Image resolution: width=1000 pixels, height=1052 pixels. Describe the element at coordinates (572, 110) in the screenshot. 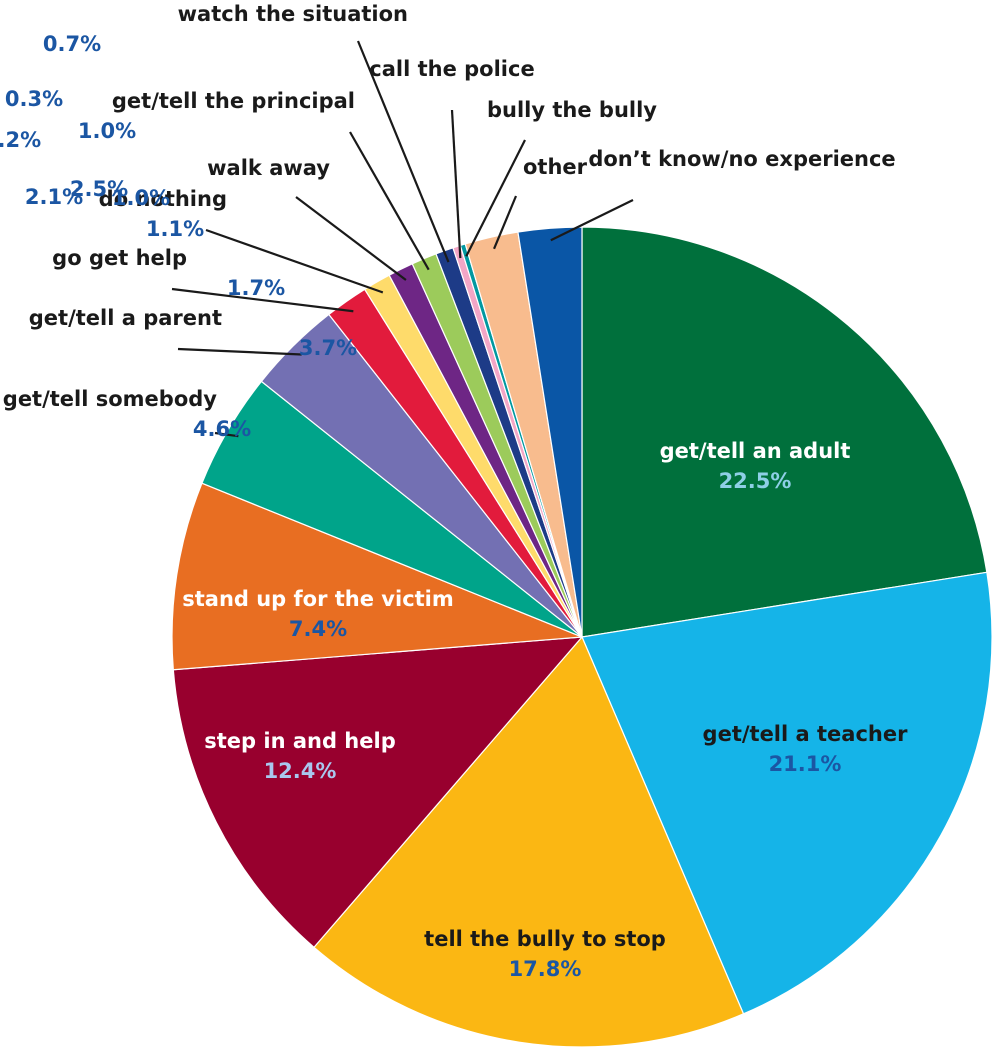

I see `slice-label-13: bully the bully` at that location.